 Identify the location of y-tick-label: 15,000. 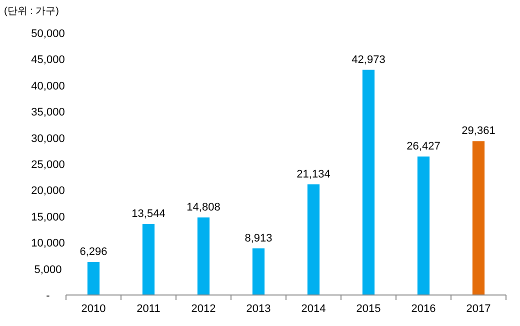
(48, 217).